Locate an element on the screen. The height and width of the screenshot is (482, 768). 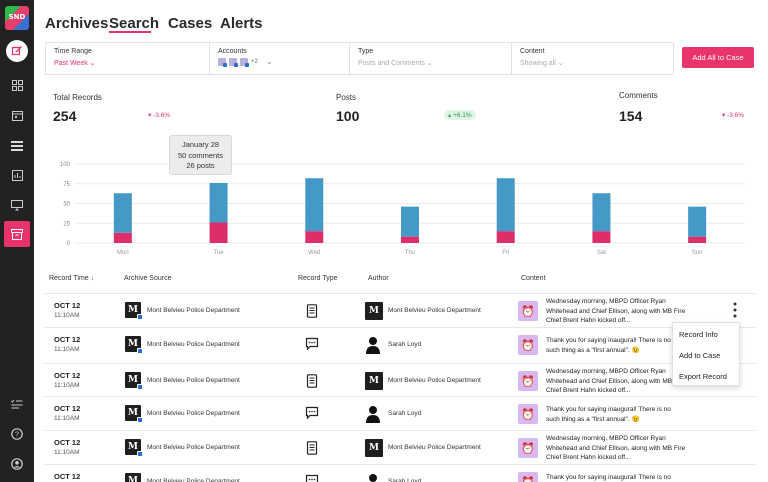
sidebar-item-analytics is located at coordinates (17, 175).